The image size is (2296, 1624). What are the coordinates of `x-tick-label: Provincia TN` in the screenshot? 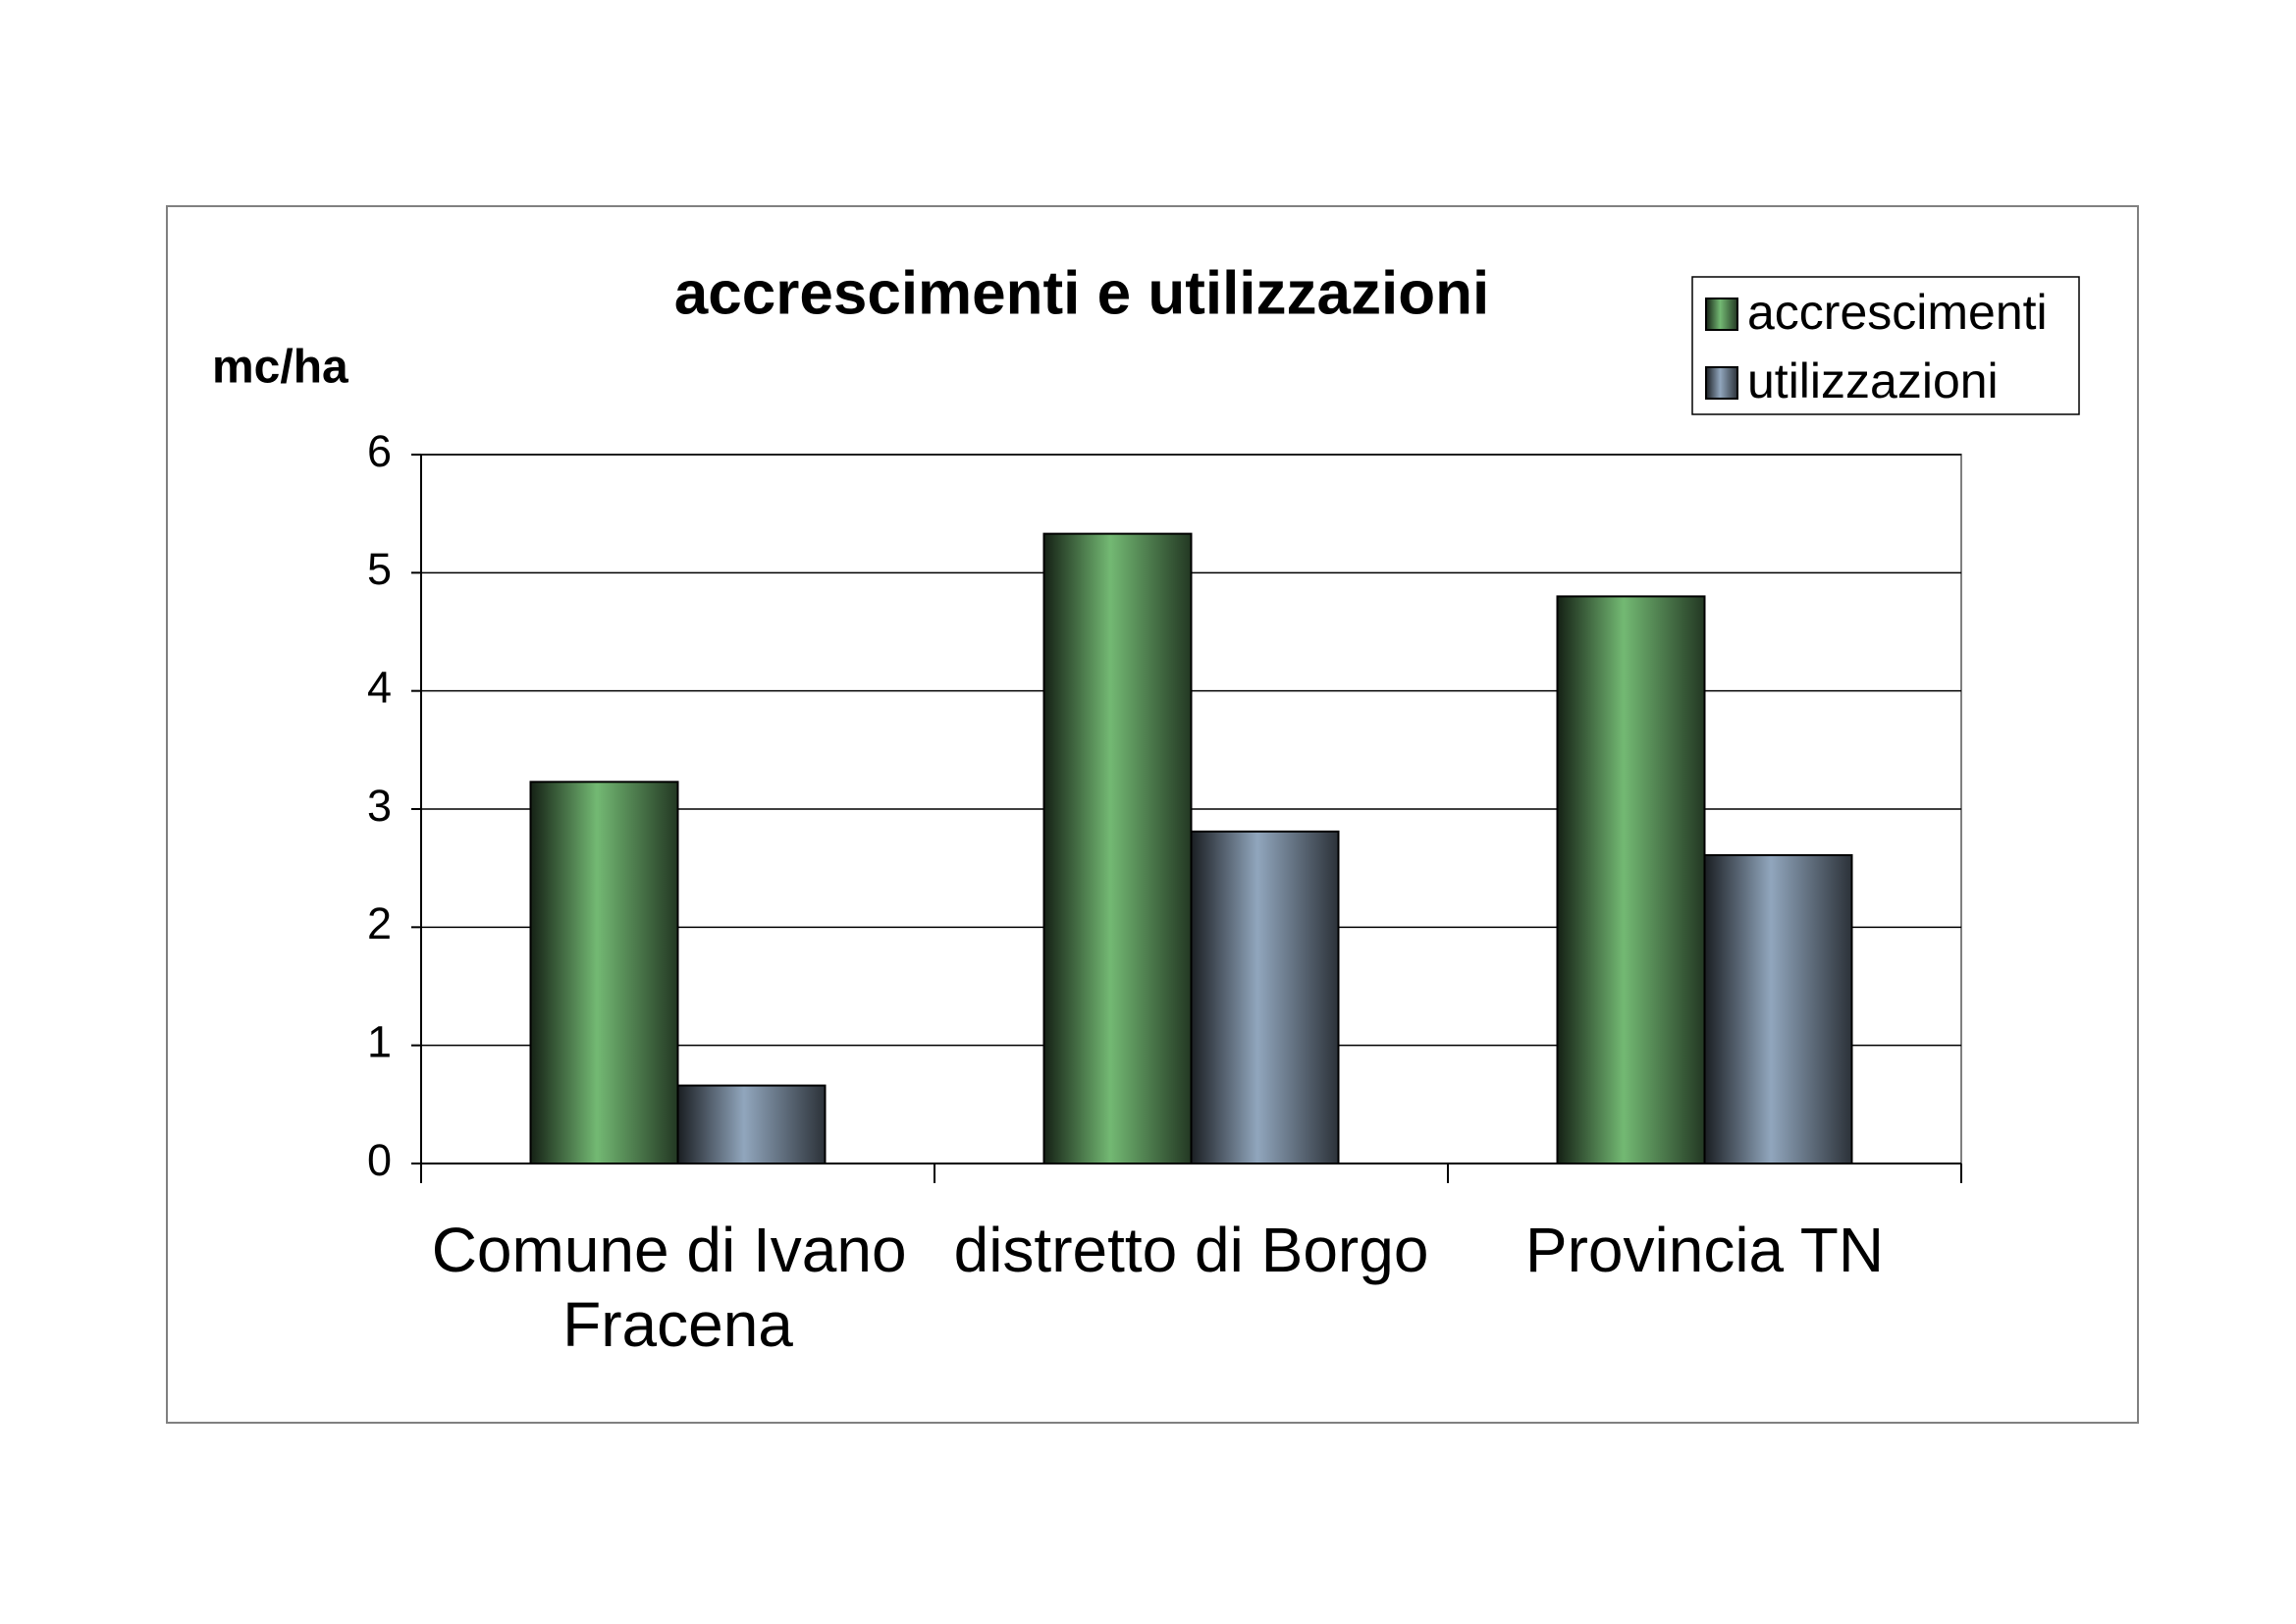 It's located at (1704, 1250).